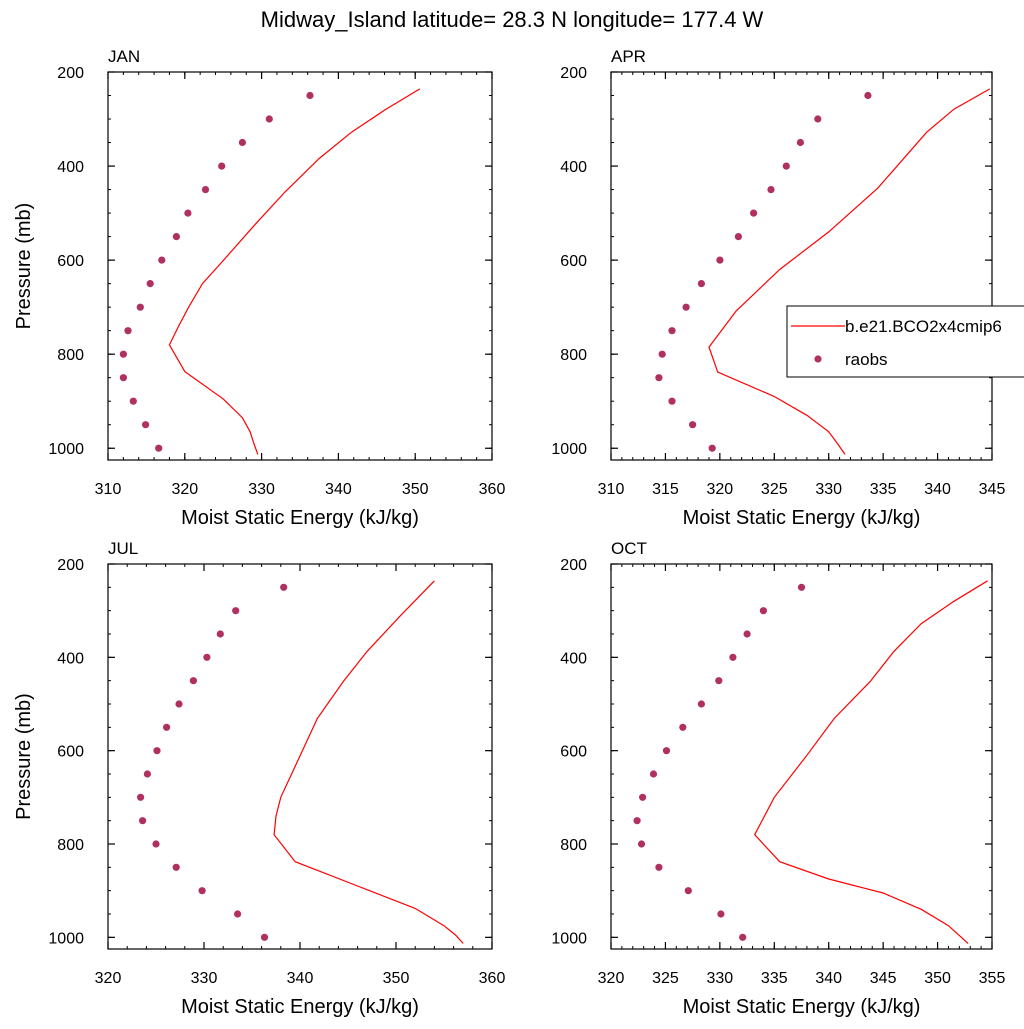 This screenshot has width=1024, height=1029. I want to click on x-axis-label-jul: Moist Static Energy (kJ/kg), so click(300, 1007).